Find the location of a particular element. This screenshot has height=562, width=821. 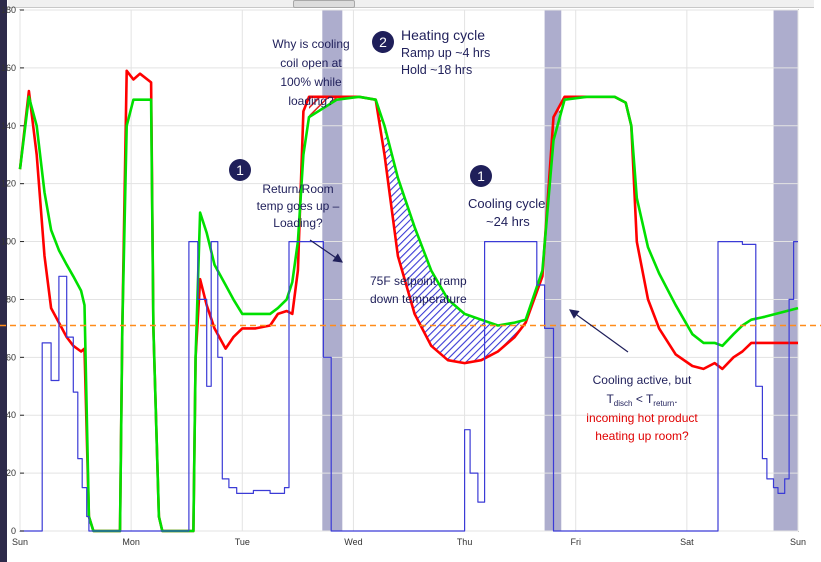

arrow-loading is located at coordinates (326, 251).